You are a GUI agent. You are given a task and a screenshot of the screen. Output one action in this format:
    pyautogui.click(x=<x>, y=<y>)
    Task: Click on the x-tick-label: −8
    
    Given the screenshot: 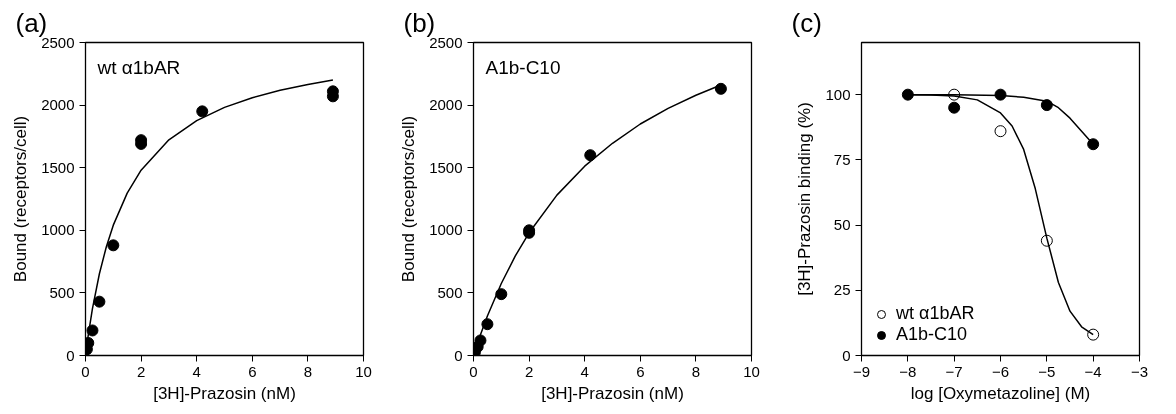 What is the action you would take?
    pyautogui.click(x=908, y=371)
    